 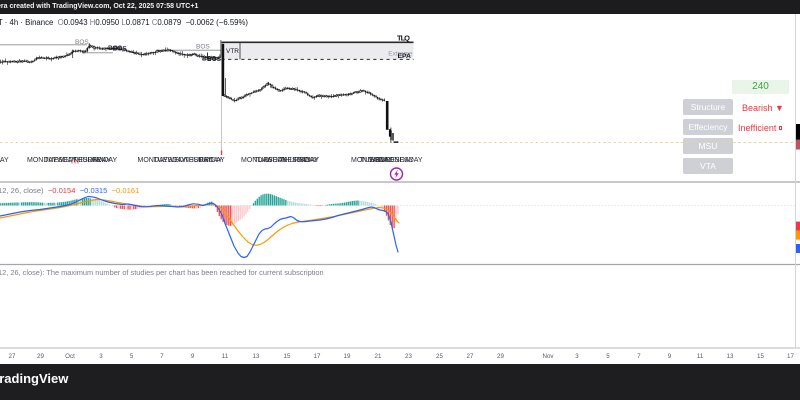 I want to click on svg-text: 21, so click(x=378, y=356).